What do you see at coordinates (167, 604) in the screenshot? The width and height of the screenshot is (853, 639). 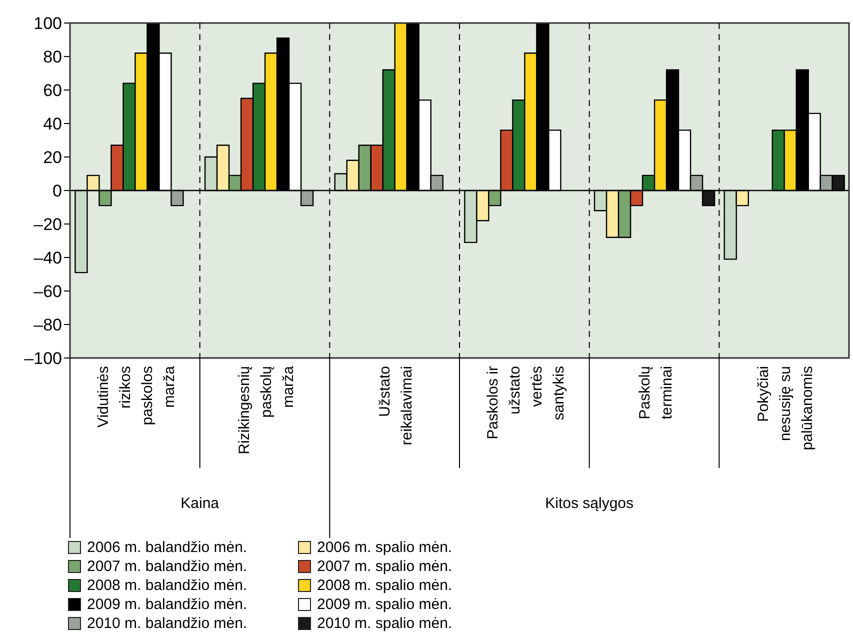 I see `legend-label: 2009 m. balandžio mėn.` at bounding box center [167, 604].